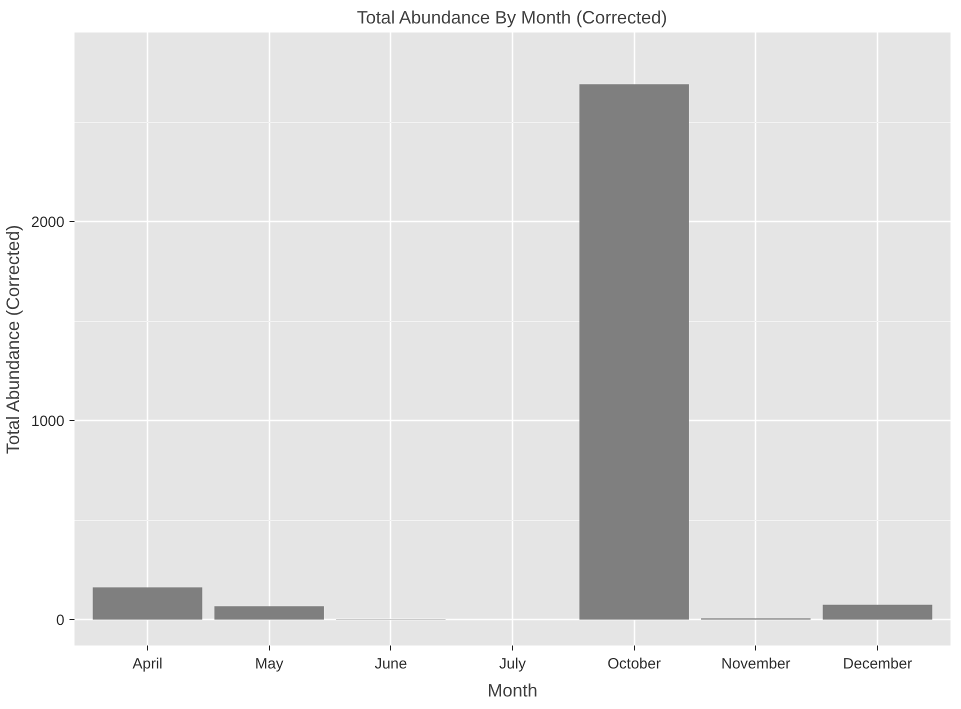  Describe the element at coordinates (269, 664) in the screenshot. I see `x-tick-label: May` at that location.